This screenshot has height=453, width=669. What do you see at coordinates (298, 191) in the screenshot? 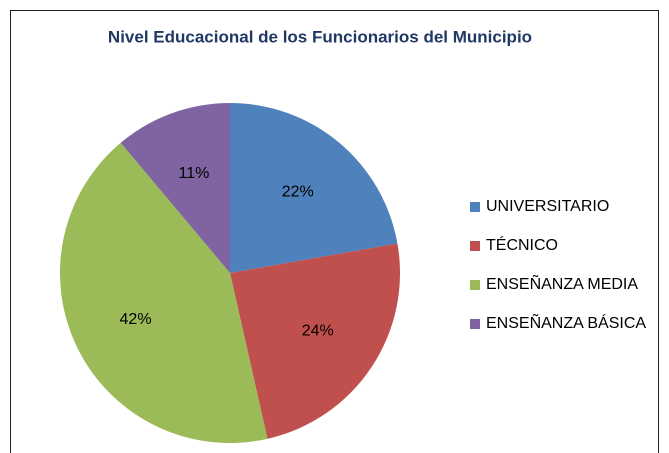
I see `data-label: 22%` at bounding box center [298, 191].